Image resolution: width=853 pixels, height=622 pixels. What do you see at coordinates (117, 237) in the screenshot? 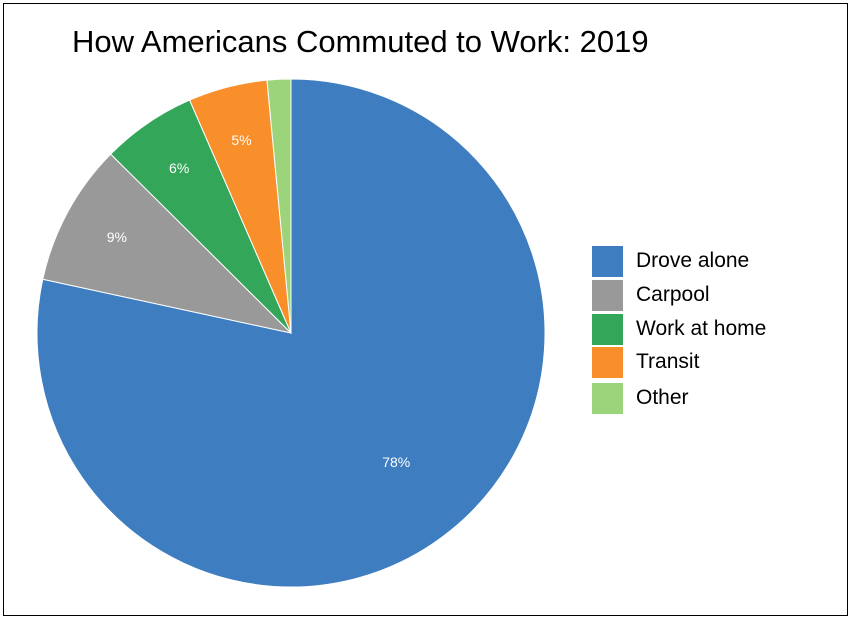
I see `data-label-carpool: 9%` at bounding box center [117, 237].